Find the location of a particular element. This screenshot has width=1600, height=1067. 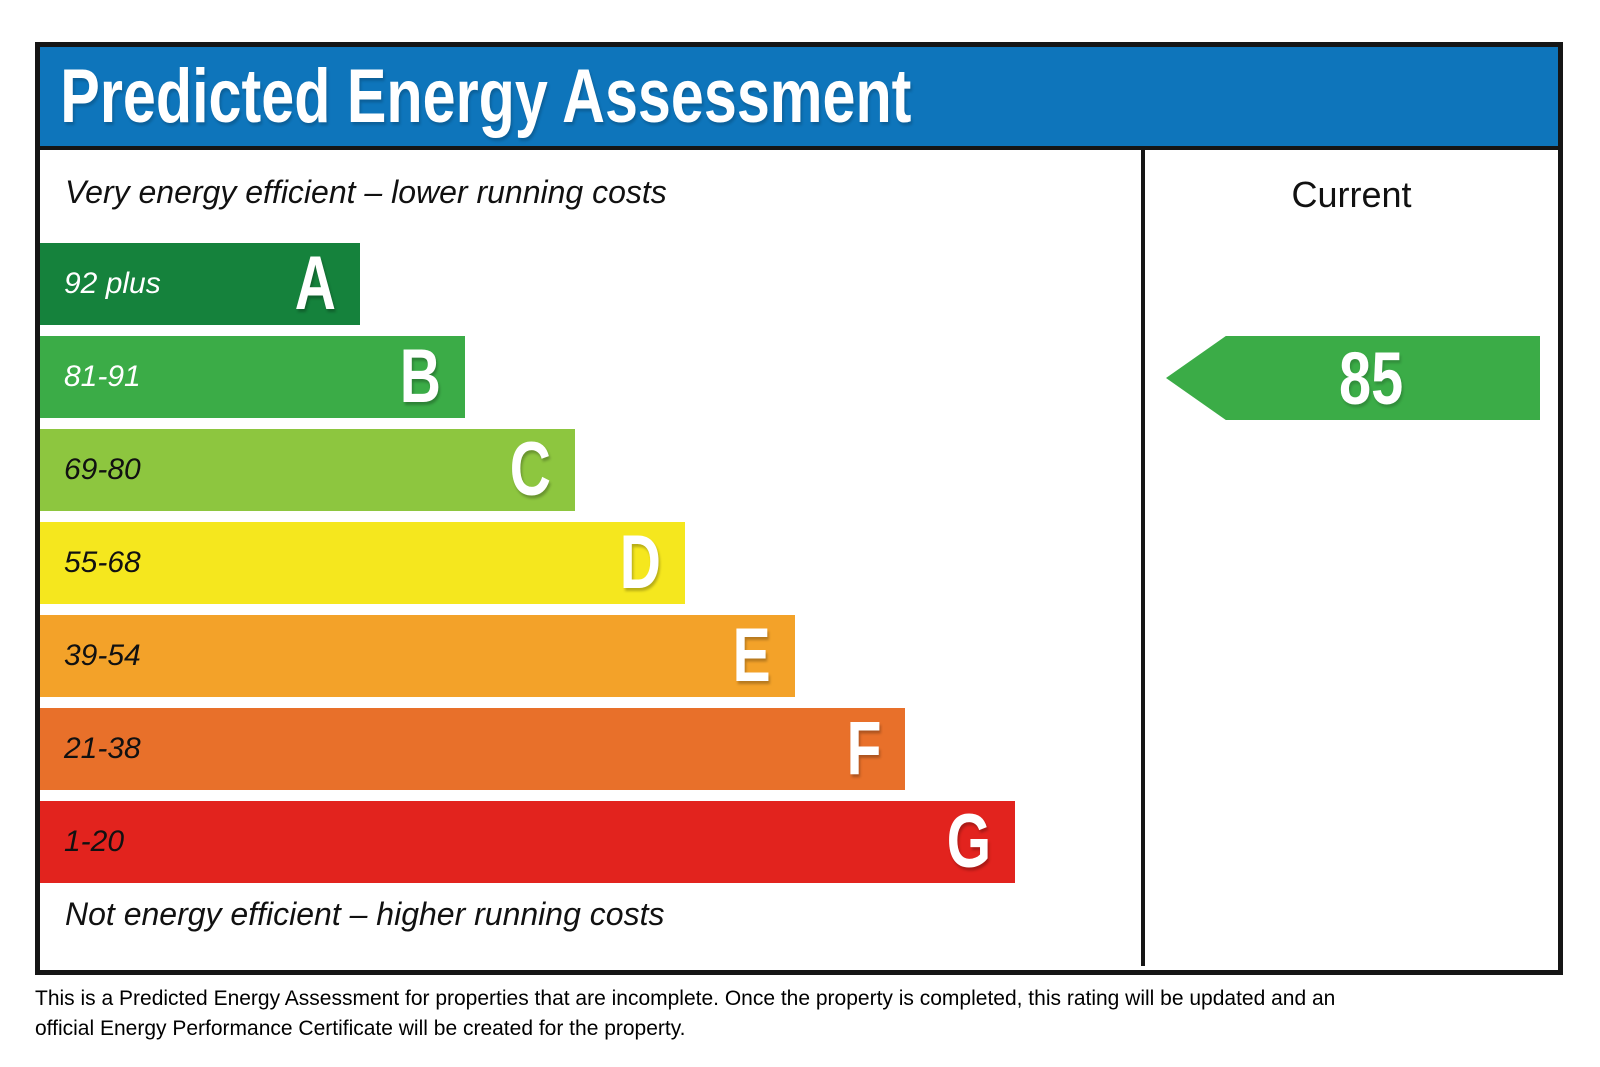

band-letter: E is located at coordinates (751, 655).